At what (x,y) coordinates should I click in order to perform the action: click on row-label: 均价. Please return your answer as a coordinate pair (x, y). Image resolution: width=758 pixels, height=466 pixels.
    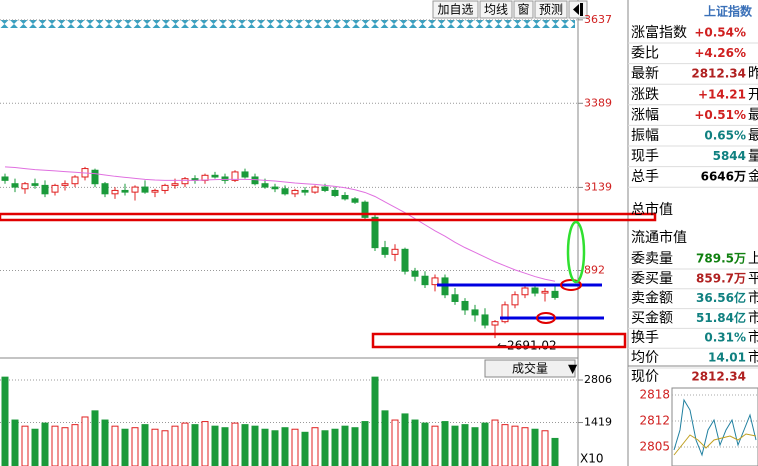
    Looking at the image, I should click on (645, 358).